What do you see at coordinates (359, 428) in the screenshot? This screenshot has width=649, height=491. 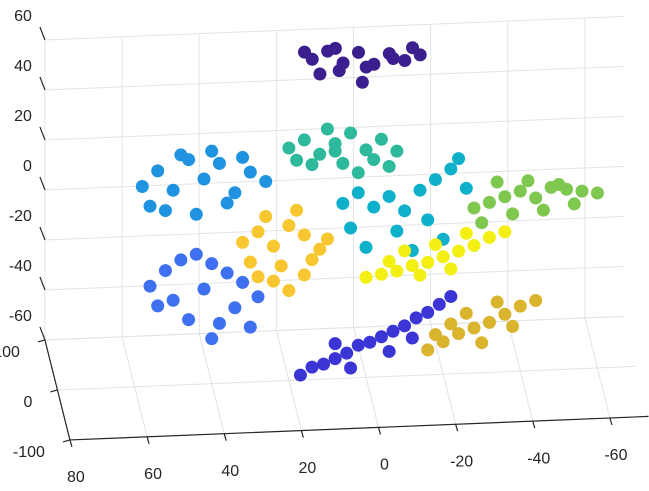 I see `x-axis-line` at bounding box center [359, 428].